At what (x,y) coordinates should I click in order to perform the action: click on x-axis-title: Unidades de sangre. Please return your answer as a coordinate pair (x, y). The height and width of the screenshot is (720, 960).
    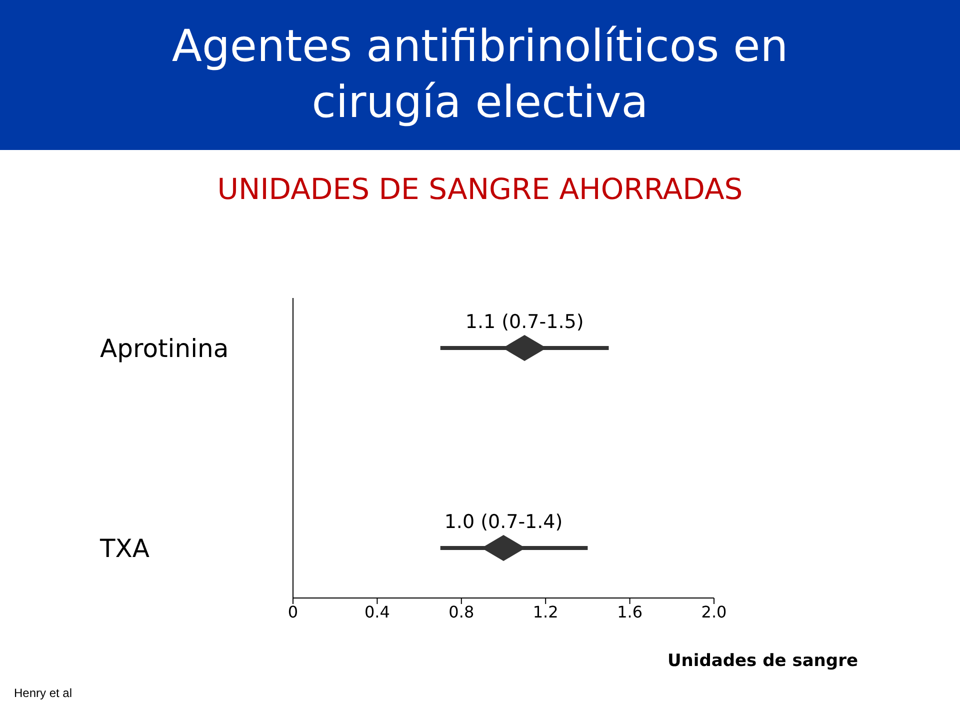
    Looking at the image, I should click on (762, 661).